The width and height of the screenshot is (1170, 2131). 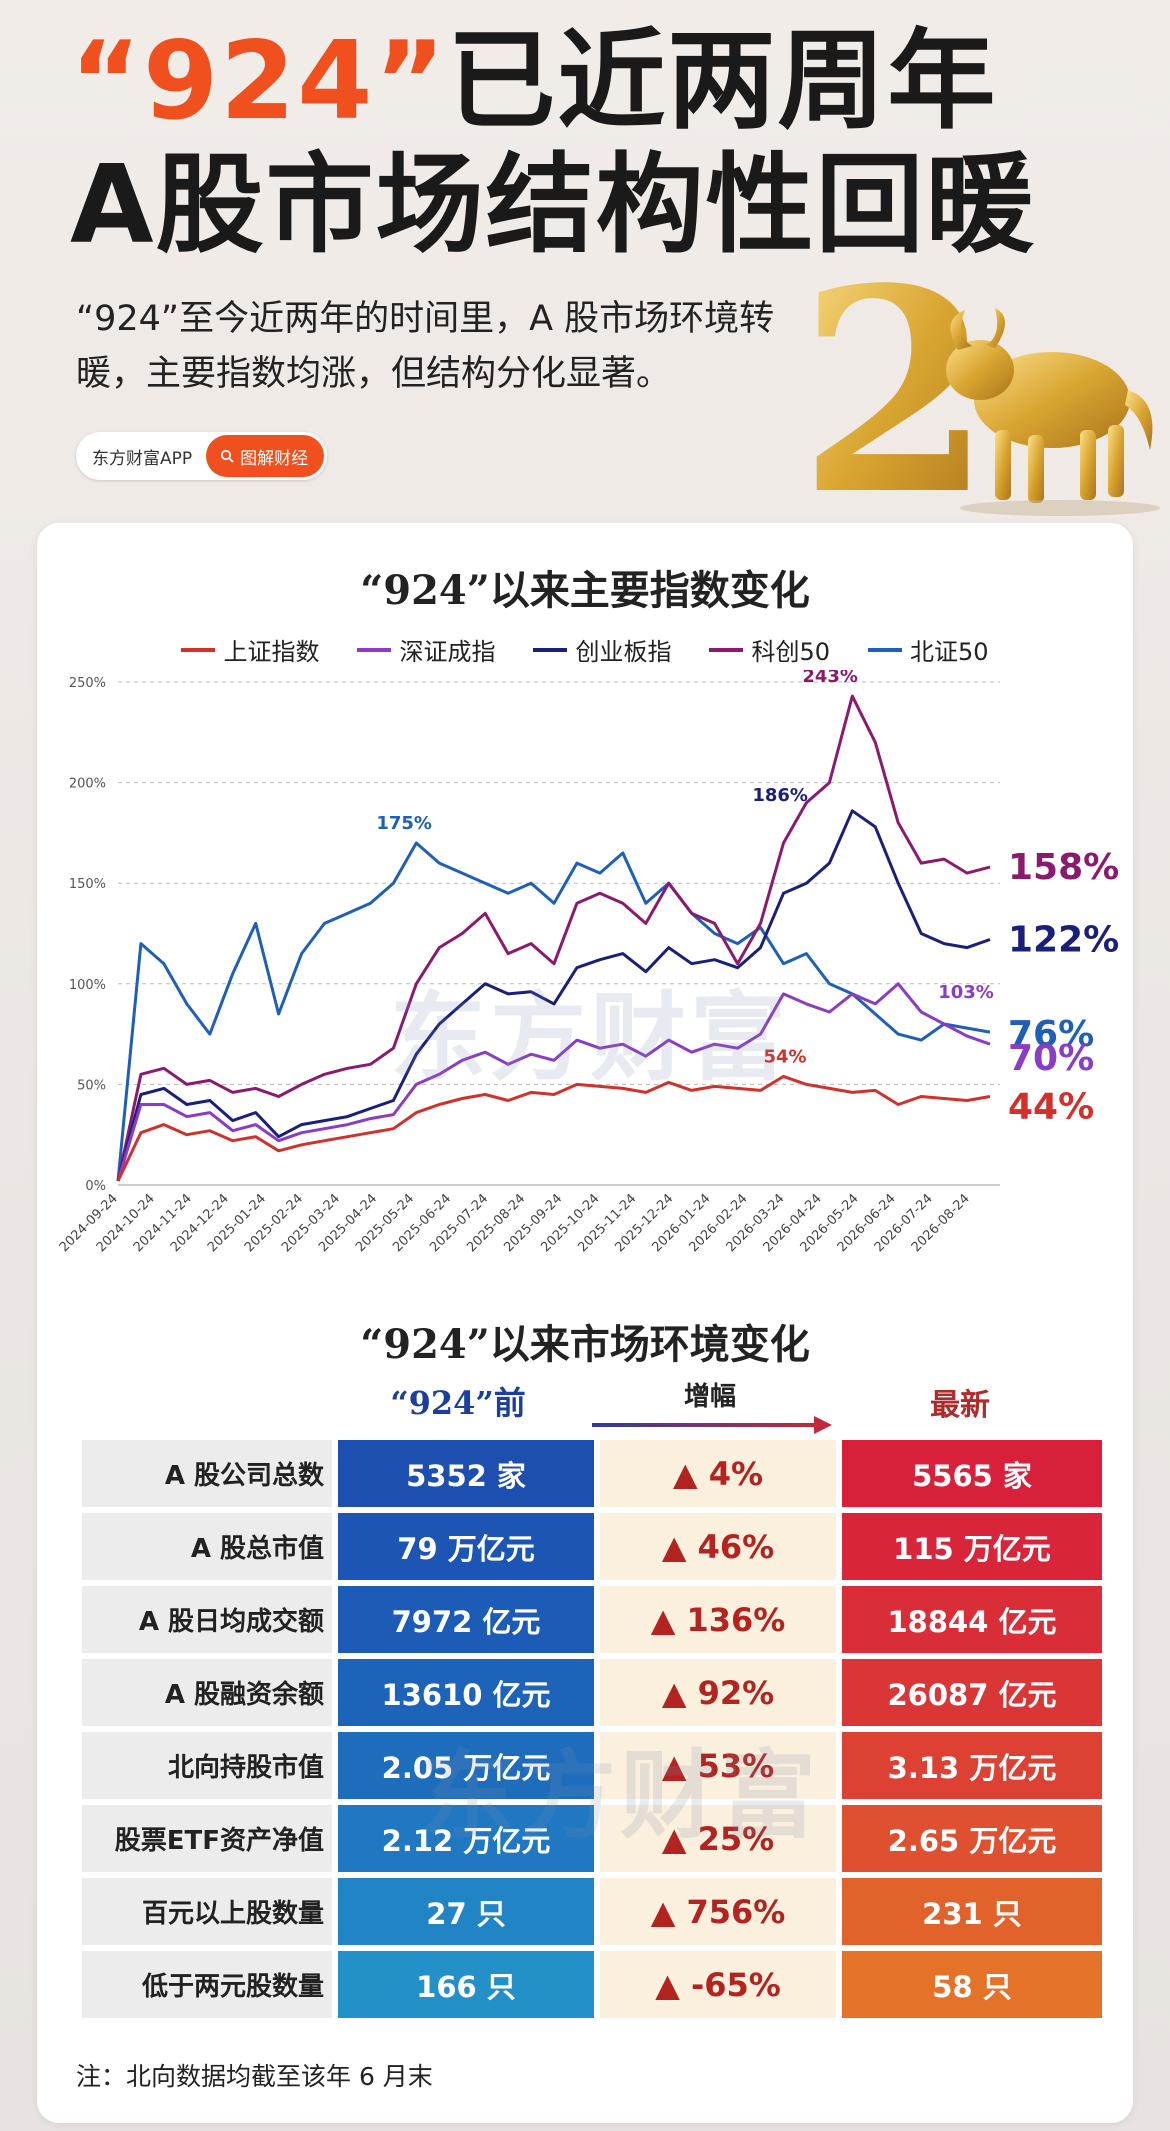 I want to click on gold-bull-illustration: 2, so click(x=979, y=385).